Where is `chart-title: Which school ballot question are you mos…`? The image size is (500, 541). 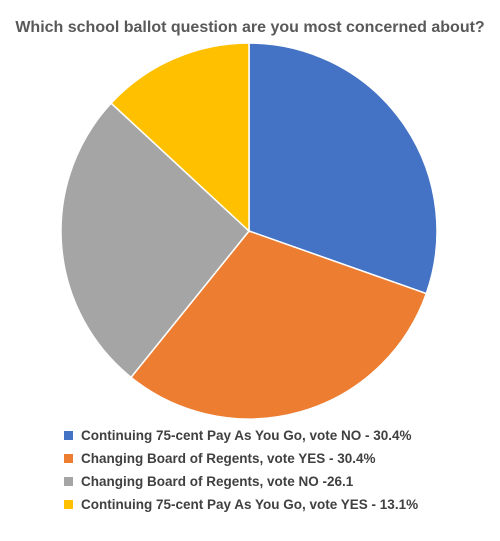 chart-title: Which school ballot question are you mos… is located at coordinates (250, 27).